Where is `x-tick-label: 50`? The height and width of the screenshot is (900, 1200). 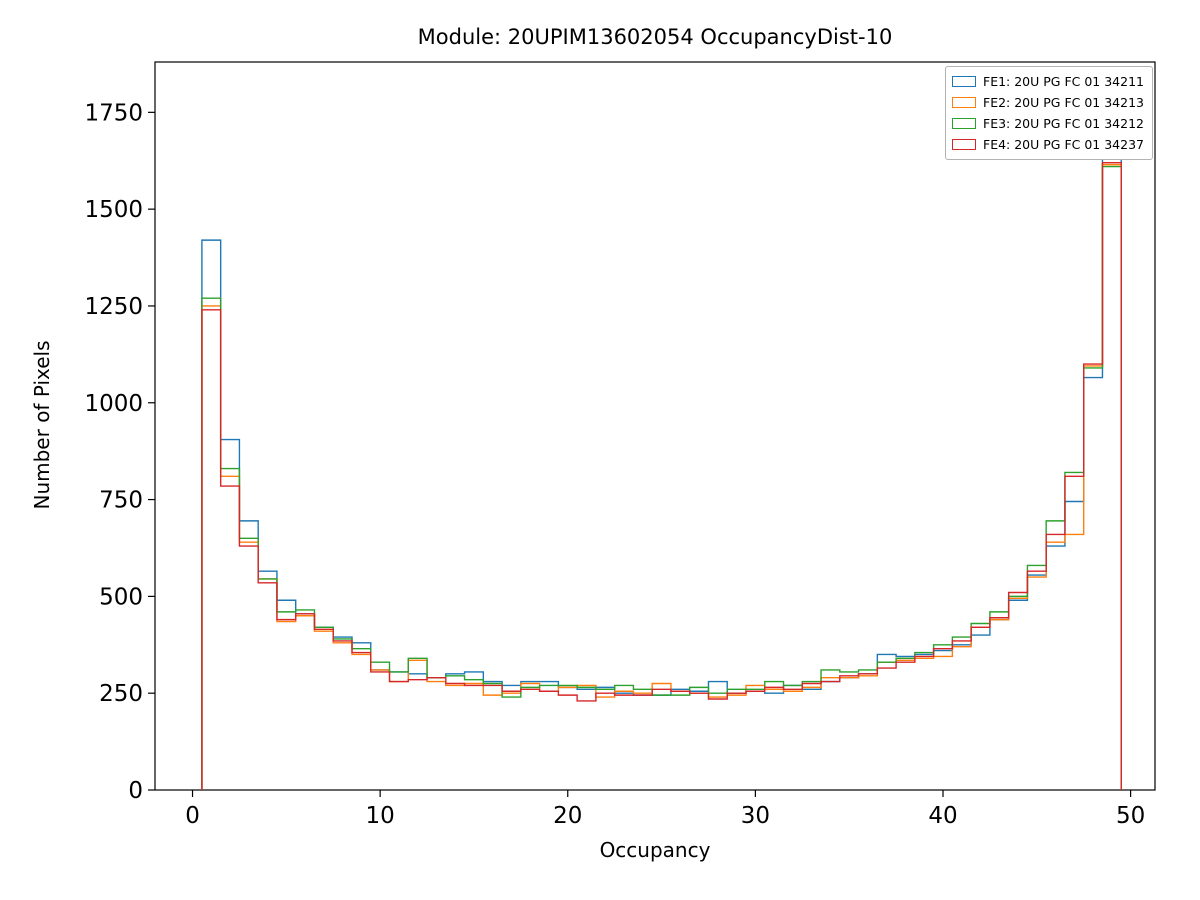 x-tick-label: 50 is located at coordinates (1130, 816).